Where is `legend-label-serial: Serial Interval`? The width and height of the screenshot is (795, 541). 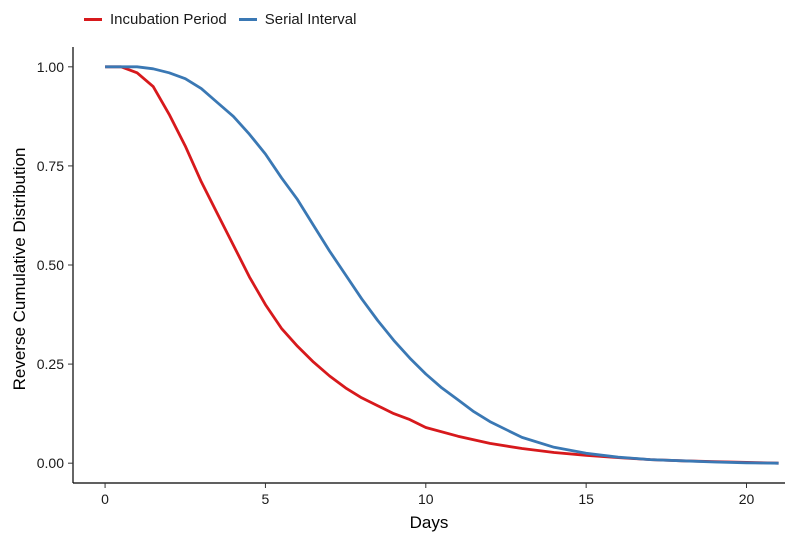 legend-label-serial: Serial Interval is located at coordinates (310, 19).